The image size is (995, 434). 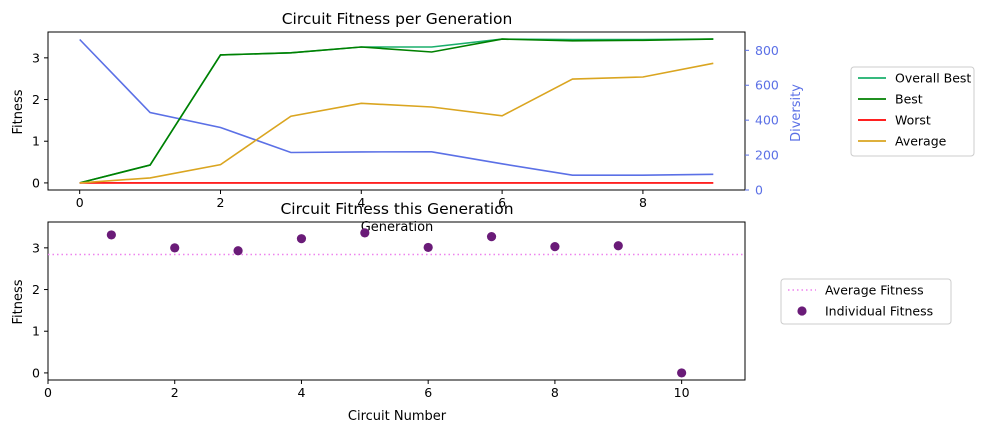 I want to click on diversity-y-tick-label: 400, so click(x=767, y=120).